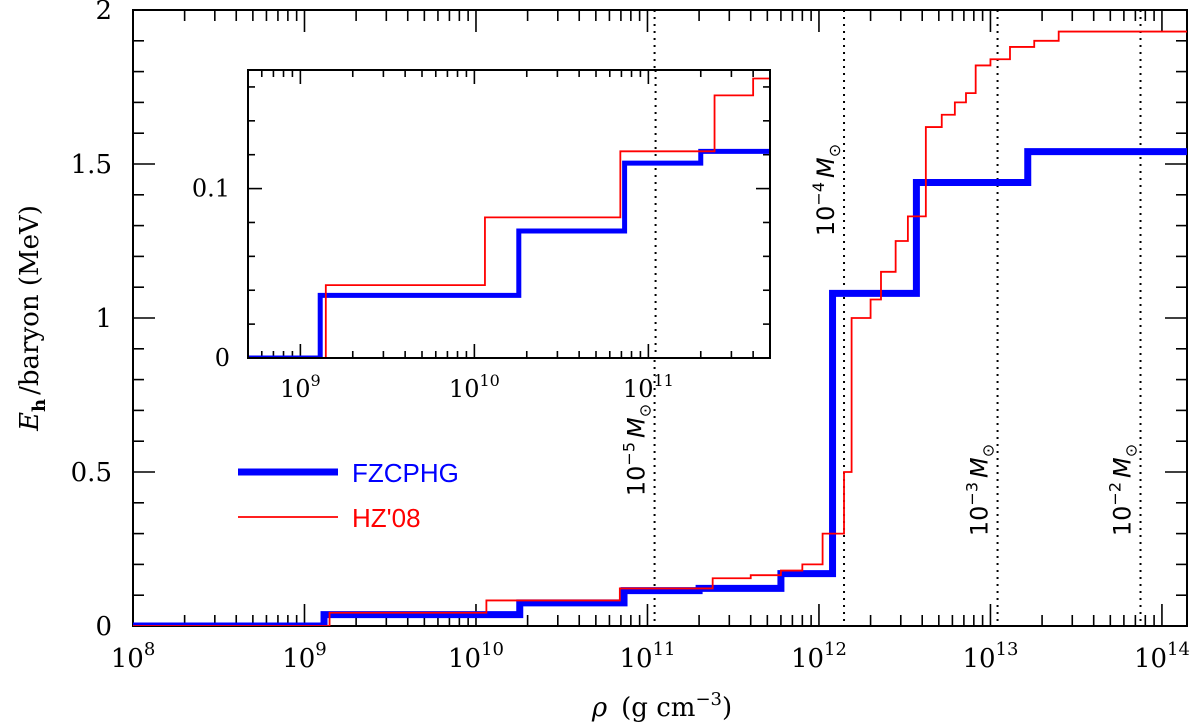 Image resolution: width=1200 pixels, height=726 pixels. What do you see at coordinates (1123, 490) in the screenshot?
I see `mass-label-1e-2: 10−2M⊙` at bounding box center [1123, 490].